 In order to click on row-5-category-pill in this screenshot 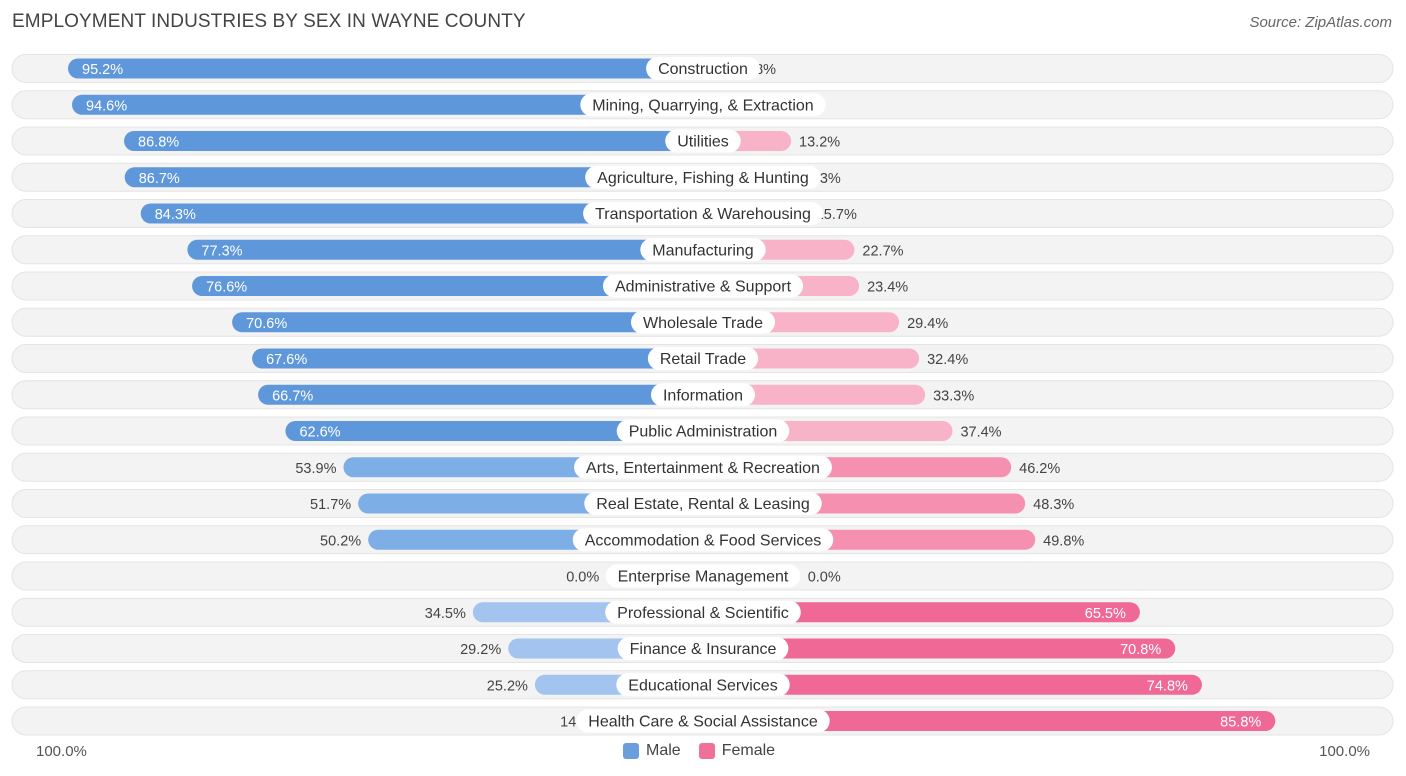, I will do `click(703, 213)`.